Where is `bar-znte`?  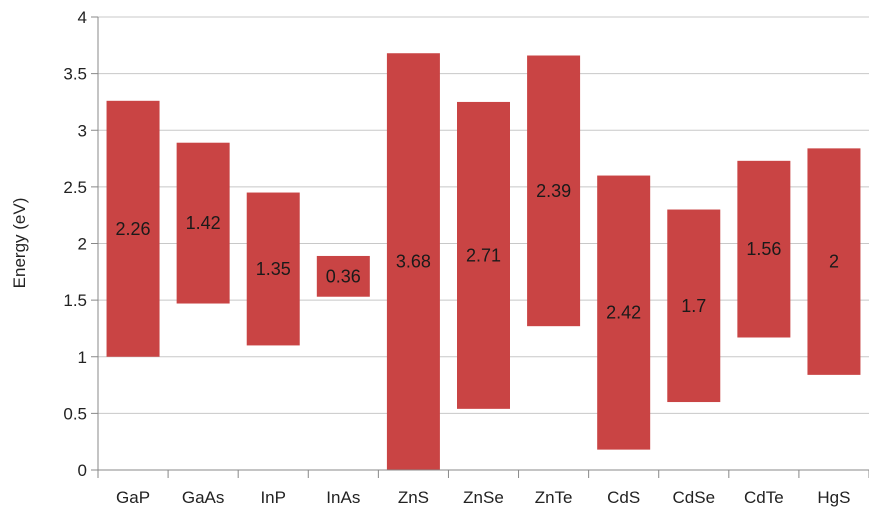
bar-znte is located at coordinates (554, 191).